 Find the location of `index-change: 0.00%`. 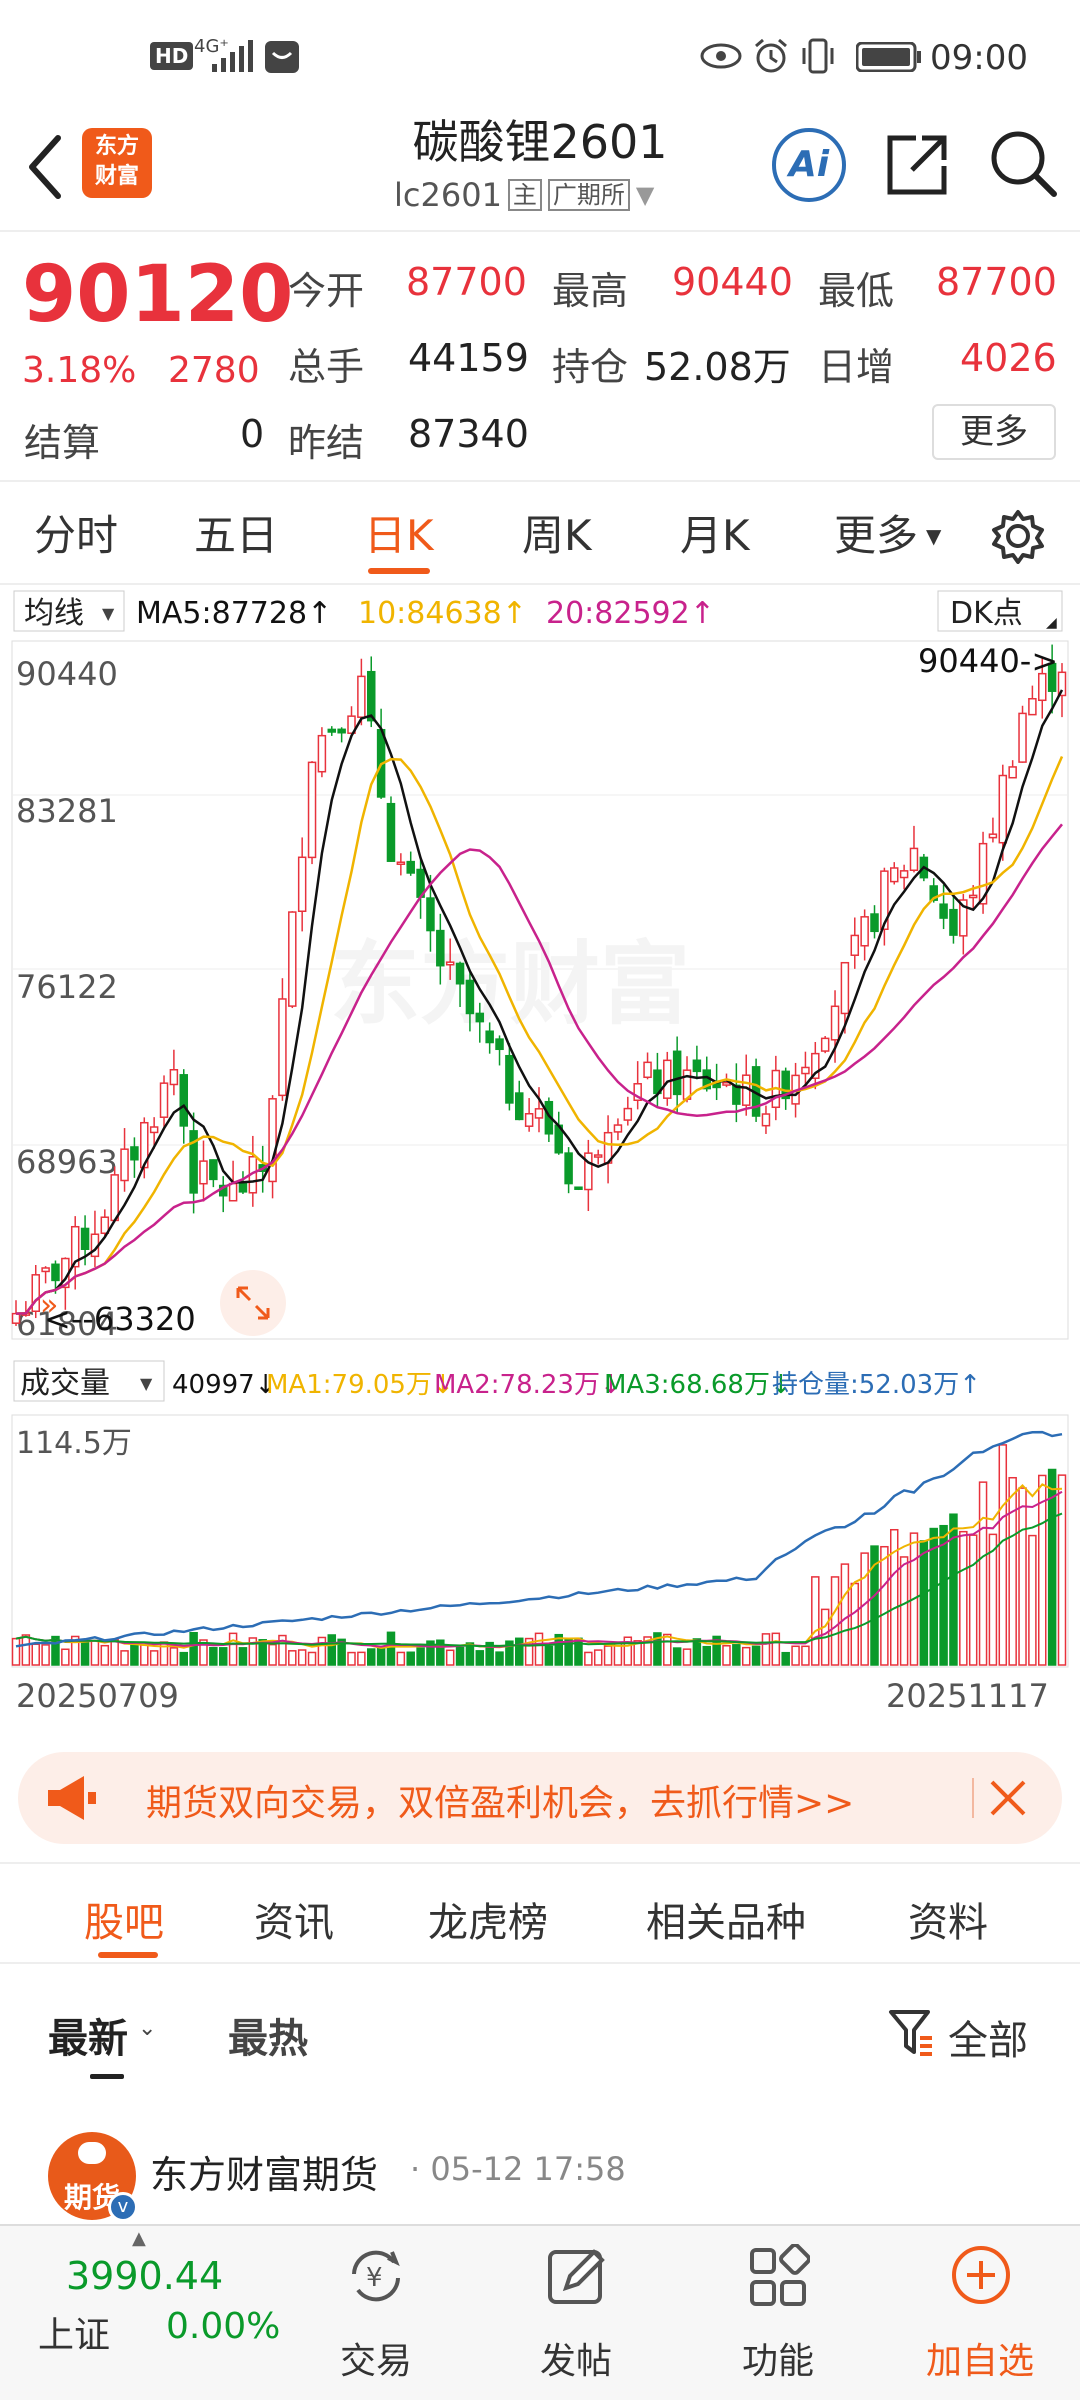

index-change: 0.00% is located at coordinates (223, 2326).